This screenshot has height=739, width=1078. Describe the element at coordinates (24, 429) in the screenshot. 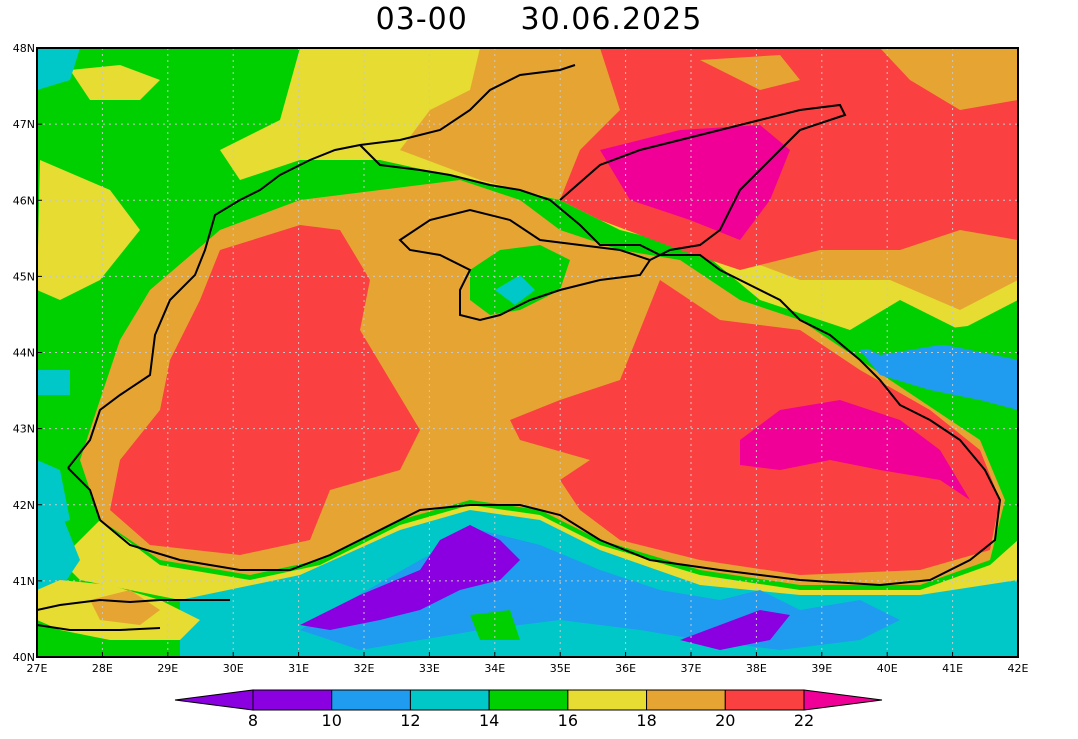

I see `lat-tick-label: 43N` at that location.